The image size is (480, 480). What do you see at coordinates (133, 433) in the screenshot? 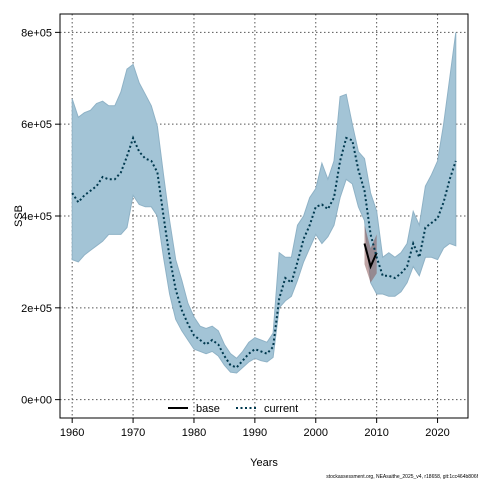
I see `x-tick-label: 1970` at bounding box center [133, 433].